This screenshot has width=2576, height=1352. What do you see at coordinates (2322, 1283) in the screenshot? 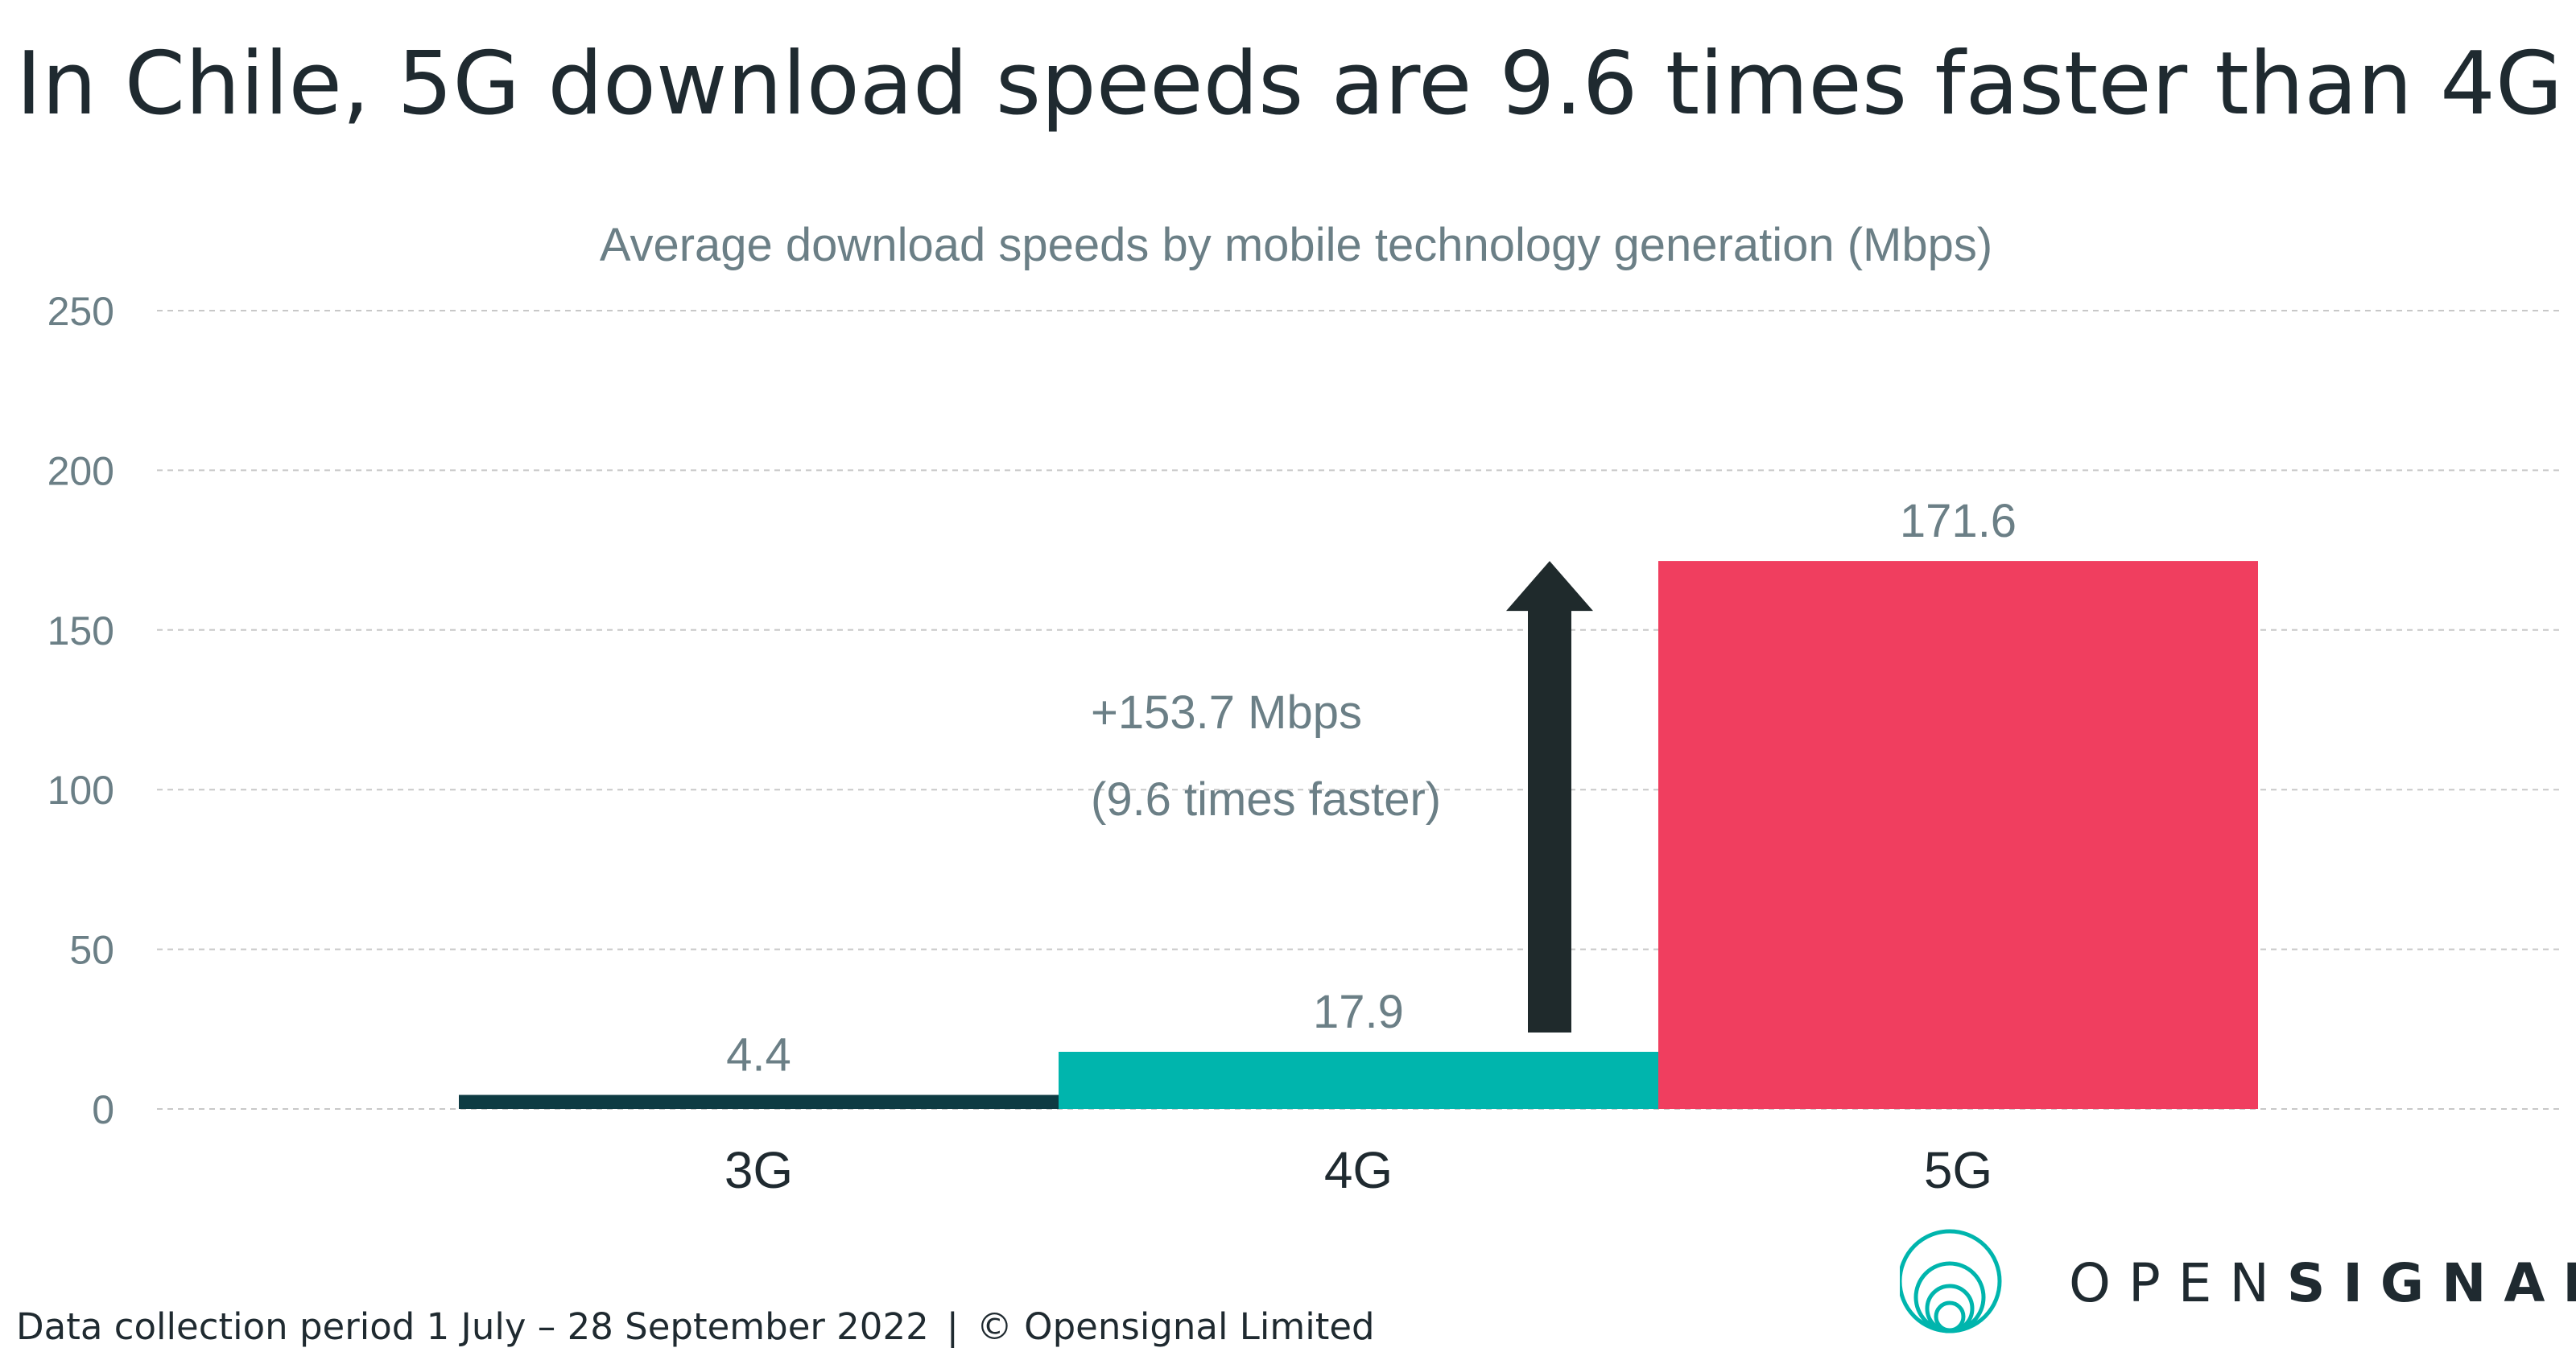
I see `opensignal-wordmark: OPENSIGNAL` at bounding box center [2322, 1283].